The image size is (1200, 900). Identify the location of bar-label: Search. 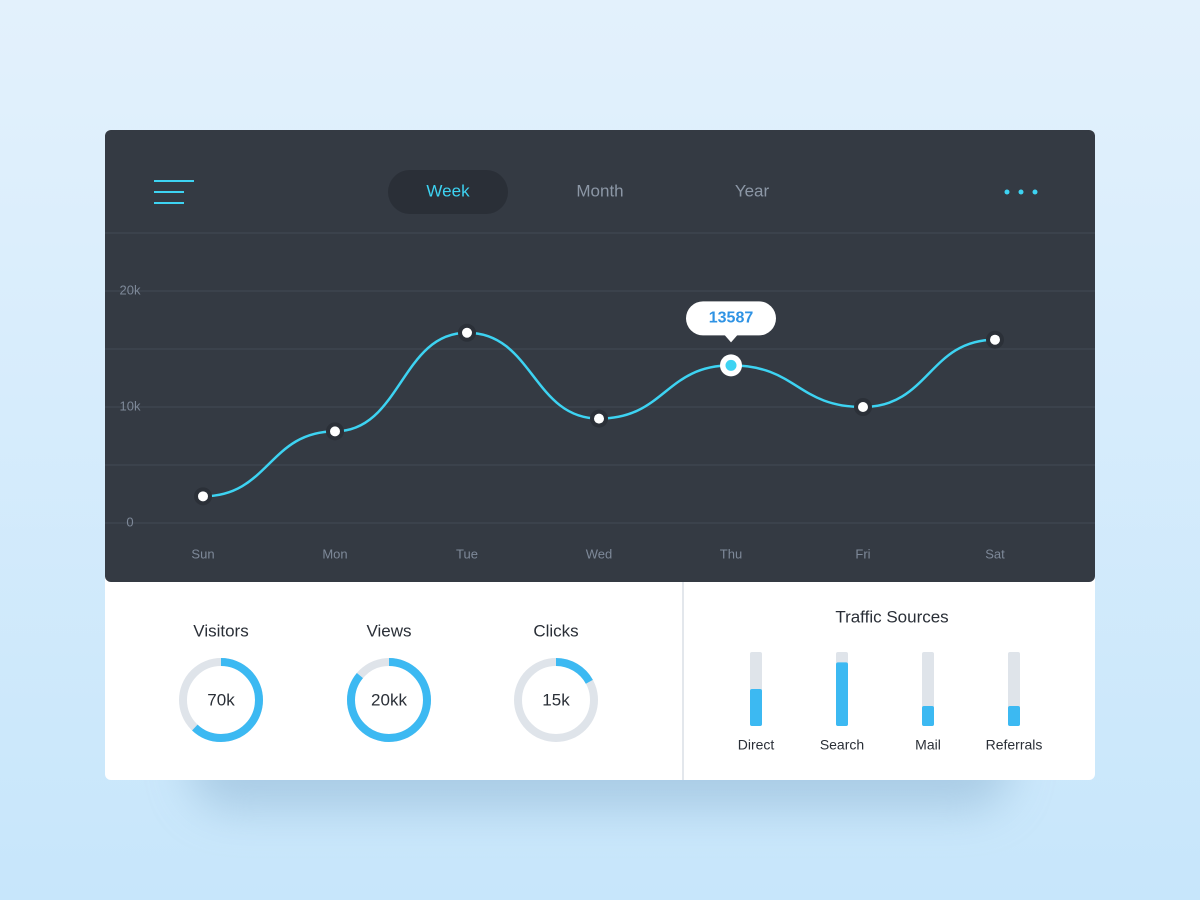
(842, 745).